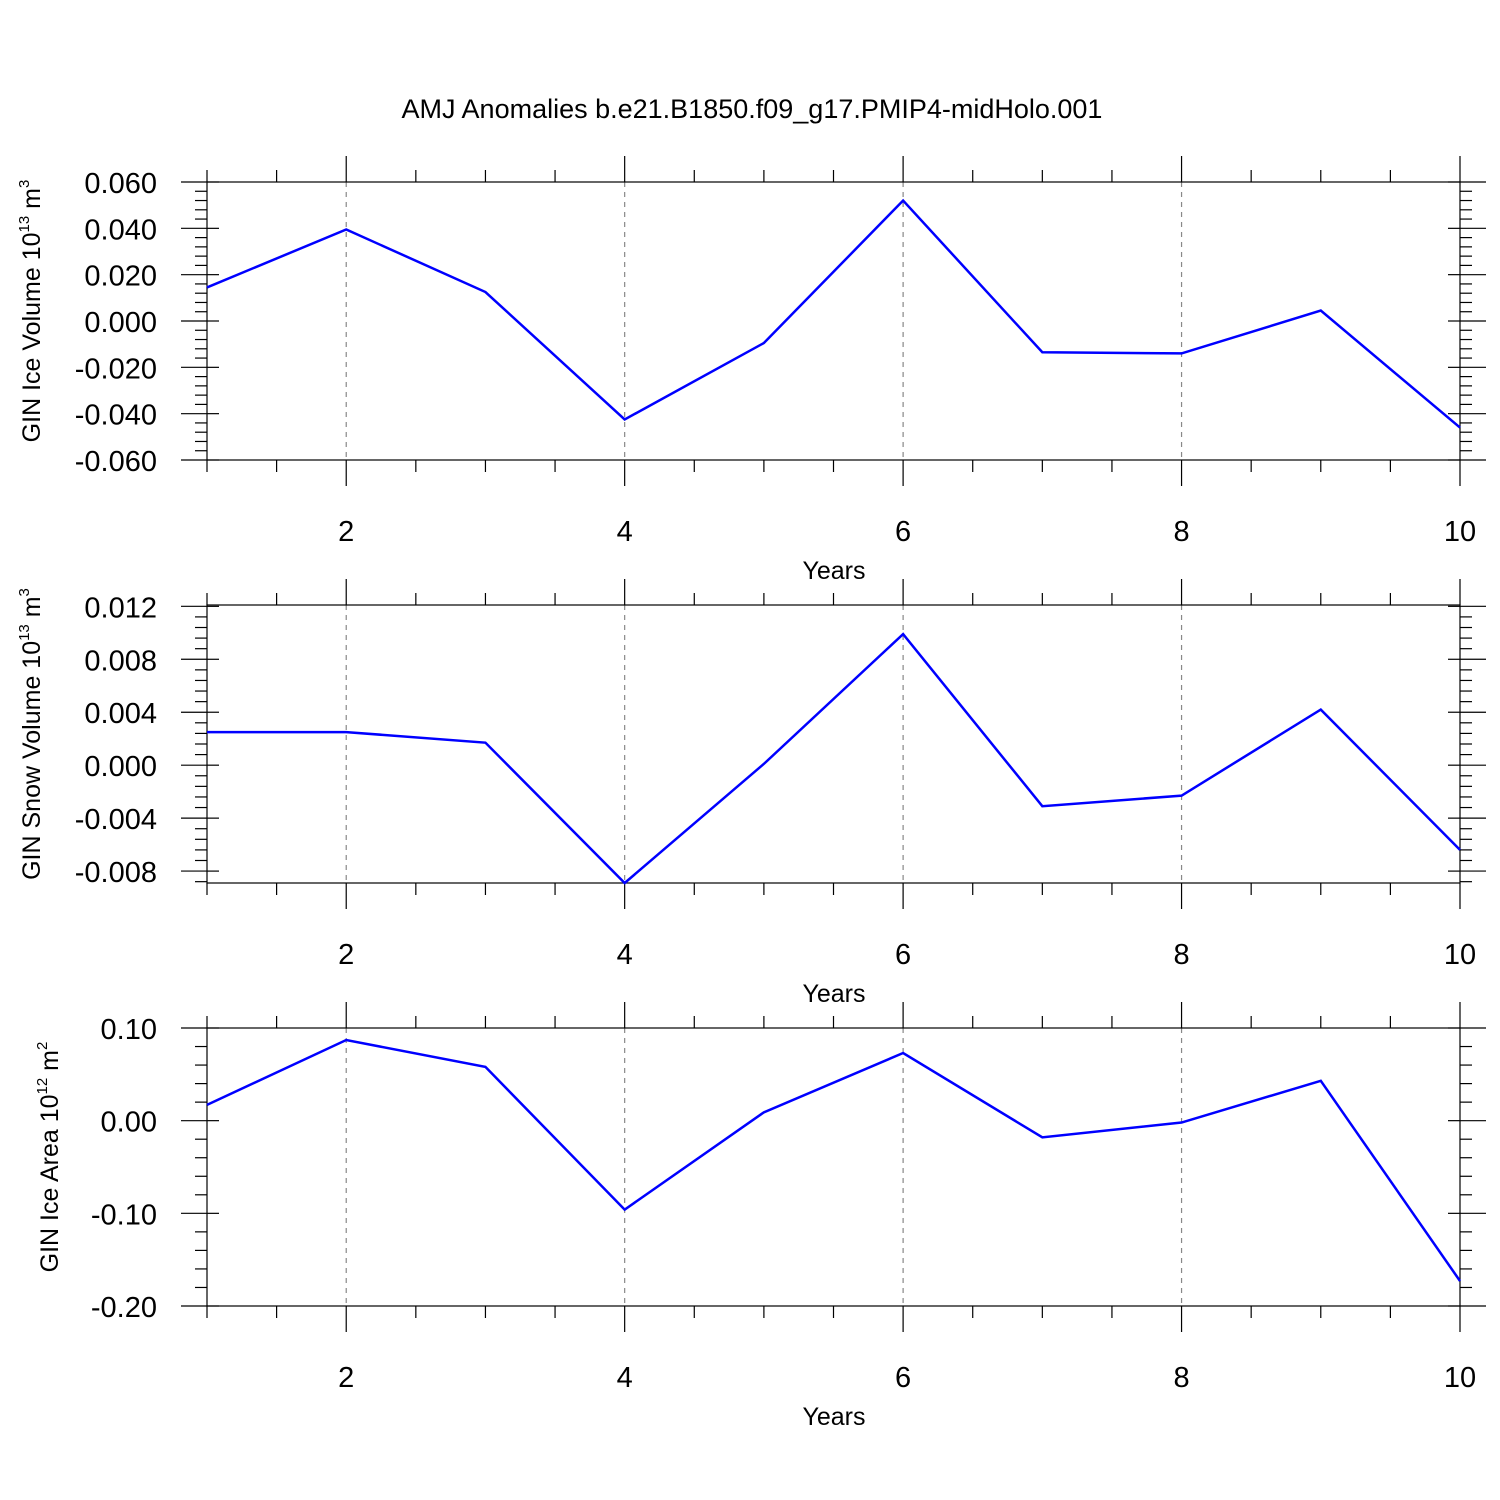 The image size is (1500, 1500). I want to click on y-tick-label: -0.008, so click(116, 873).